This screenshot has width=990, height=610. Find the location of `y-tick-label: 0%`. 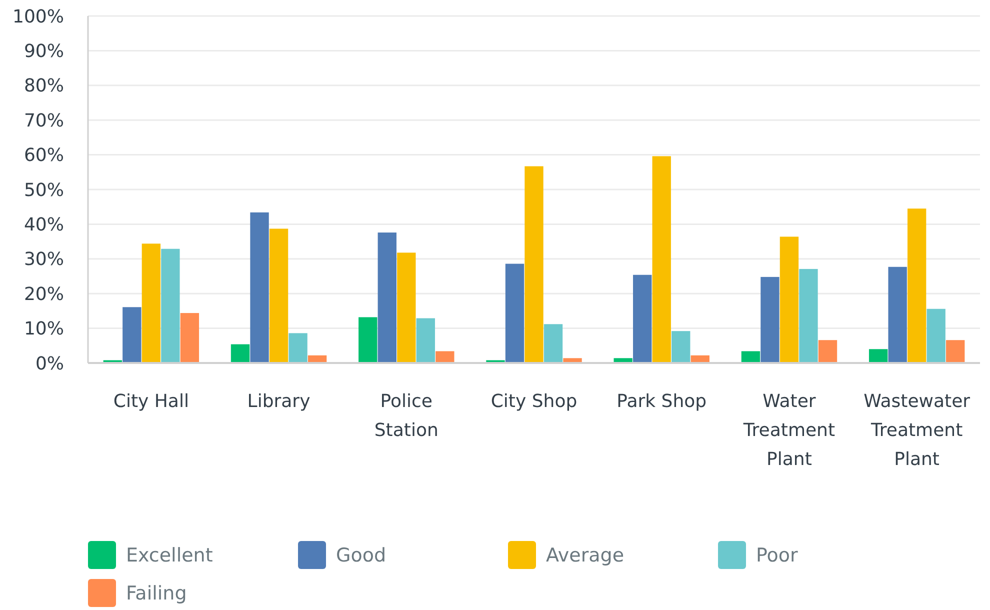

y-tick-label: 0% is located at coordinates (49, 363).